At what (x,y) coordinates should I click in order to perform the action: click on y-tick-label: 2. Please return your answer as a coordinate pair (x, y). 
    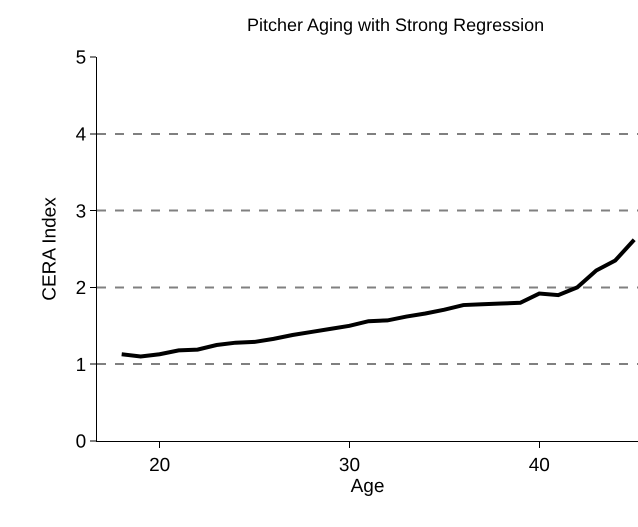
    Looking at the image, I should click on (81, 289).